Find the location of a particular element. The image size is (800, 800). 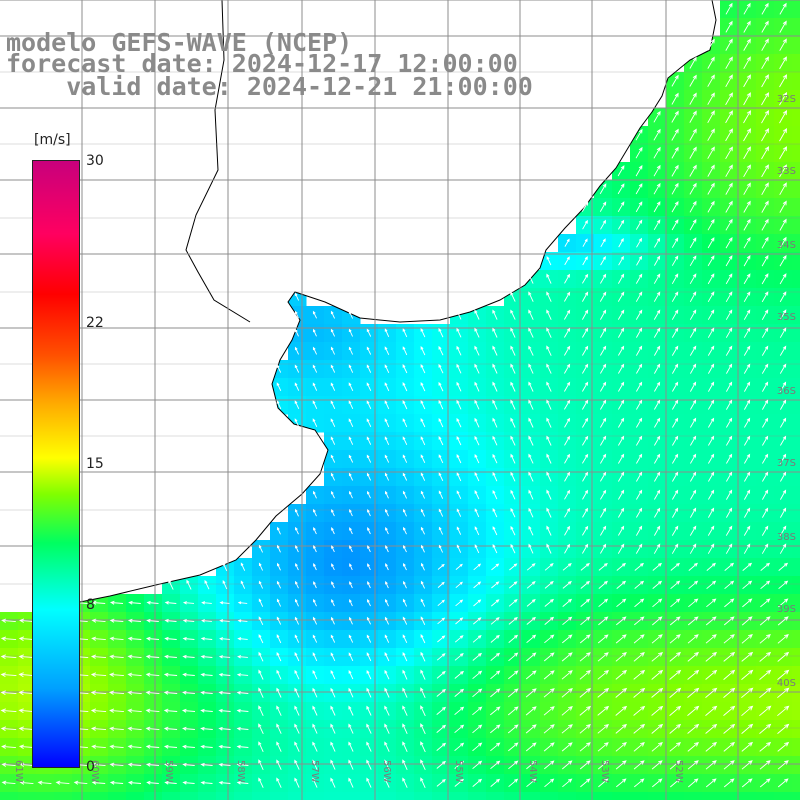

longitude-label: 58W is located at coordinates (240, 771).